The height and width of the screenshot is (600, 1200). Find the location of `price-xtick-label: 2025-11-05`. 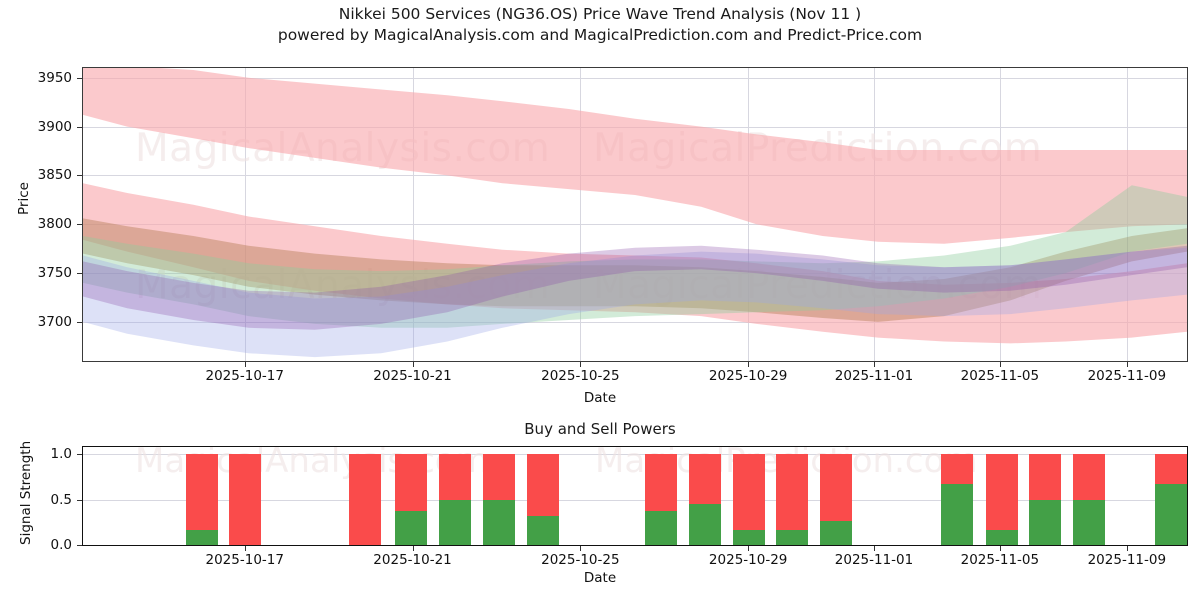

price-xtick-label: 2025-11-05 is located at coordinates (1000, 376).